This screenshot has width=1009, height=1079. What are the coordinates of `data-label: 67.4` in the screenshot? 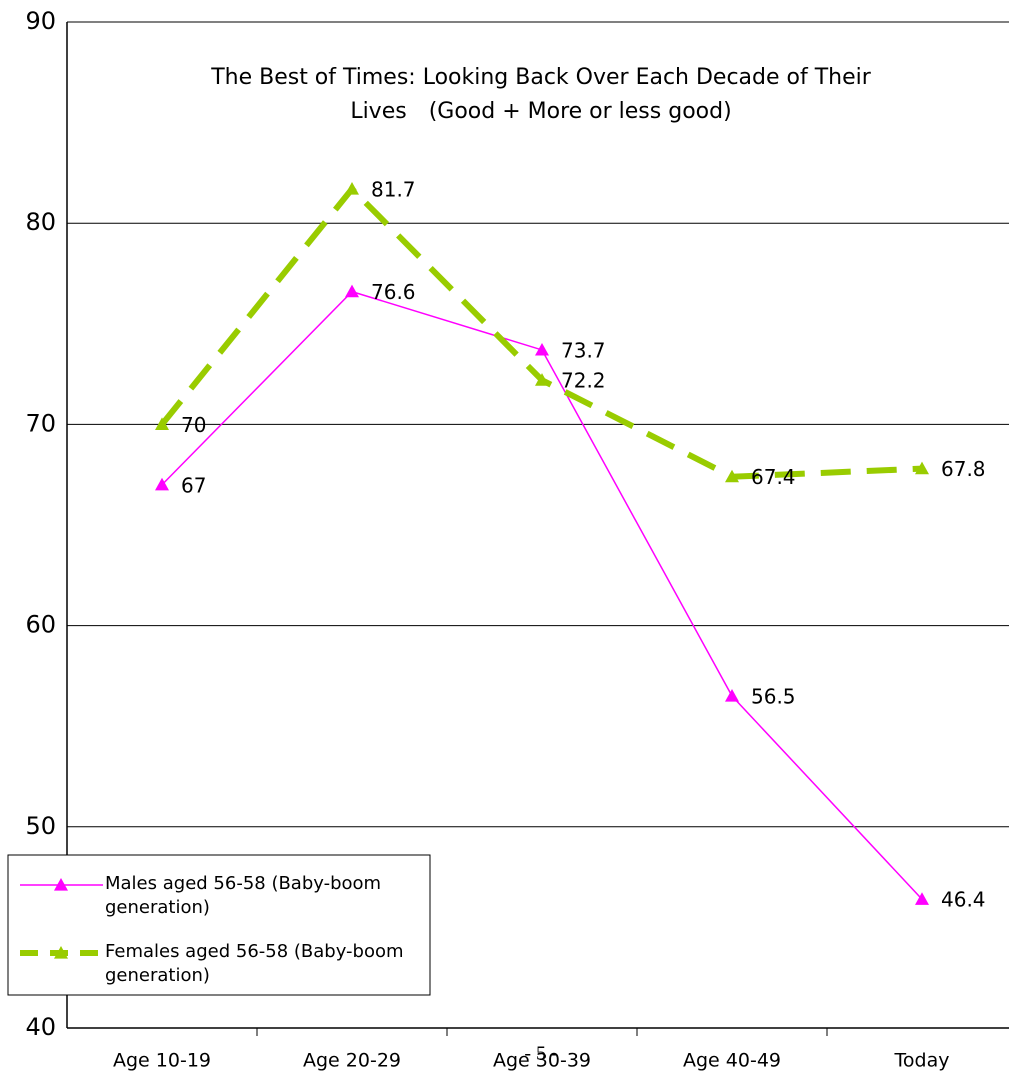 It's located at (773, 477).